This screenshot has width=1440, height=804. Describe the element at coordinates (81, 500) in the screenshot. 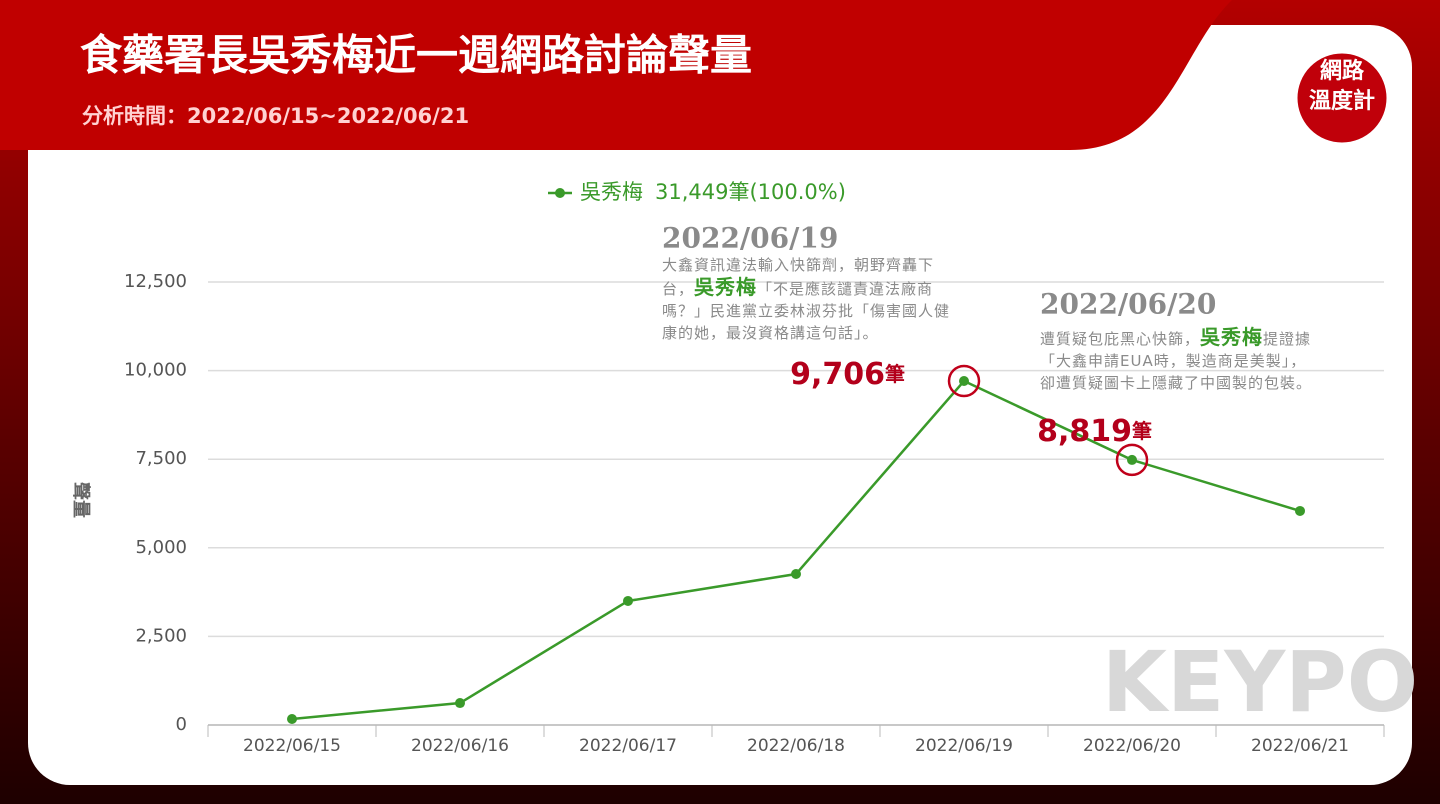

I see `y-axis-label: 聲量` at that location.